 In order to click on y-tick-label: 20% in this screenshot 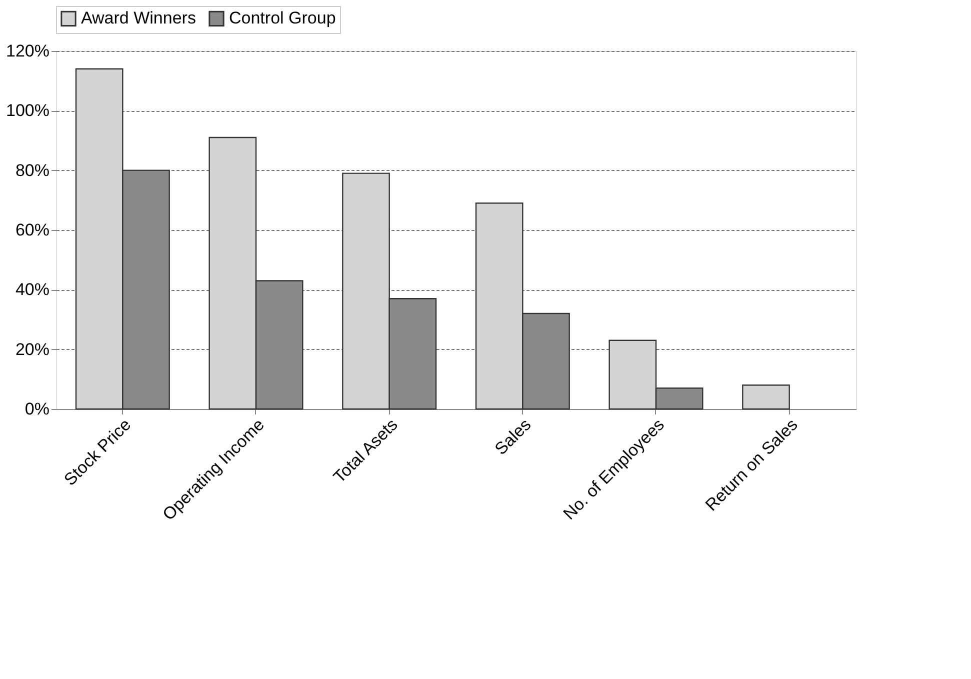, I will do `click(32, 349)`.